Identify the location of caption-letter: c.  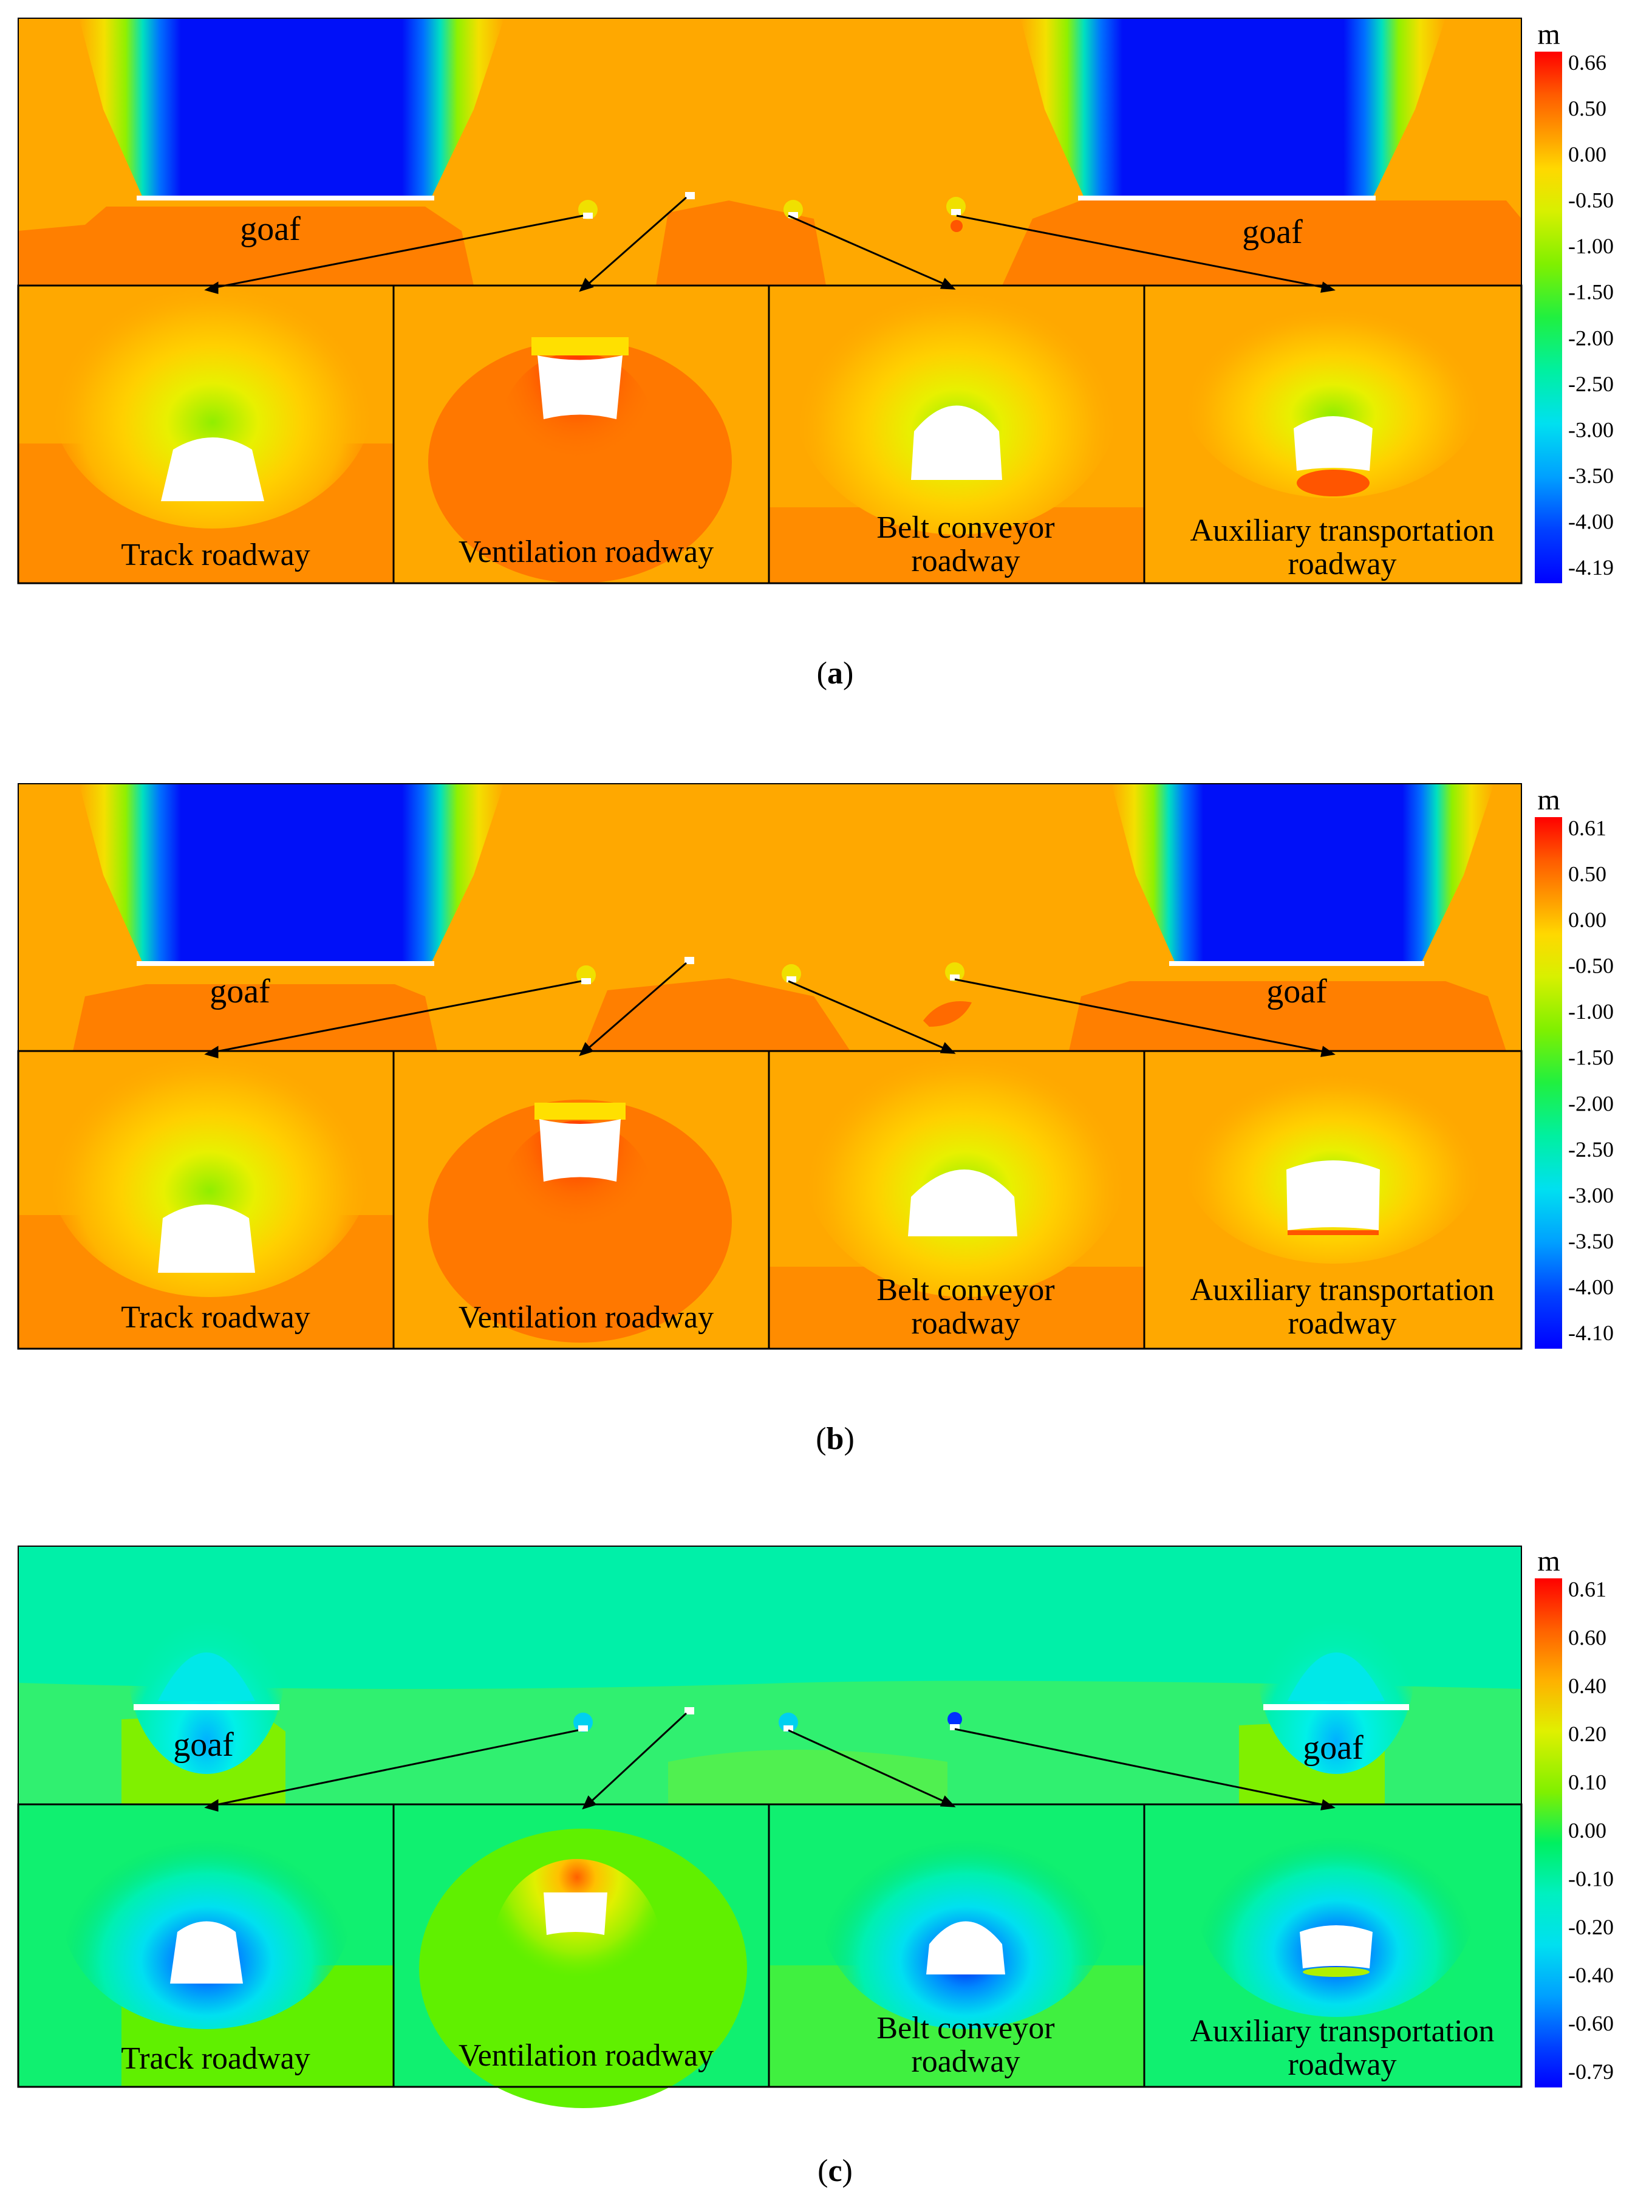
(835, 2171).